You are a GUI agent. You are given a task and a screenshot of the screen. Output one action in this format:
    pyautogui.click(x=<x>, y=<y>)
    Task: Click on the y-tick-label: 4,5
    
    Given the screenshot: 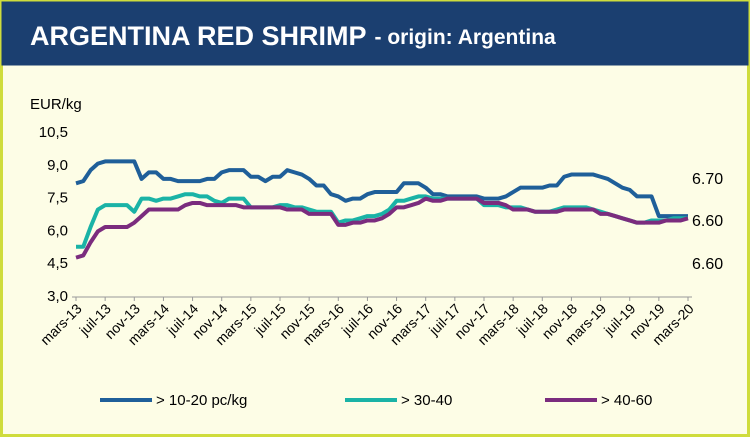 What is the action you would take?
    pyautogui.click(x=57, y=263)
    